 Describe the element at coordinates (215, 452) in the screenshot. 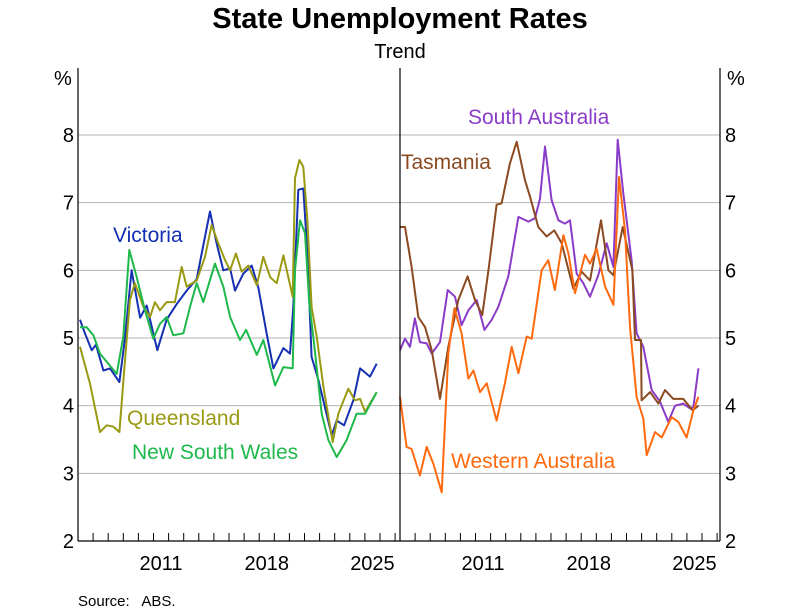

I see `series-label-new-south-wales: New South Wales` at that location.